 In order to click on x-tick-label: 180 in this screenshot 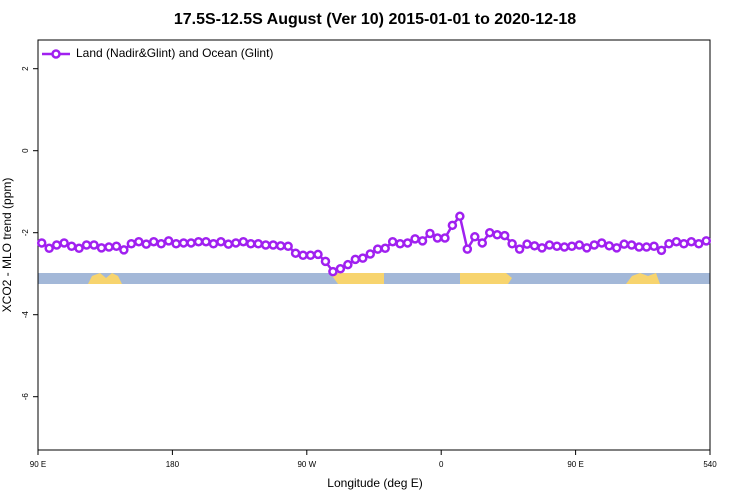, I will do `click(173, 464)`.